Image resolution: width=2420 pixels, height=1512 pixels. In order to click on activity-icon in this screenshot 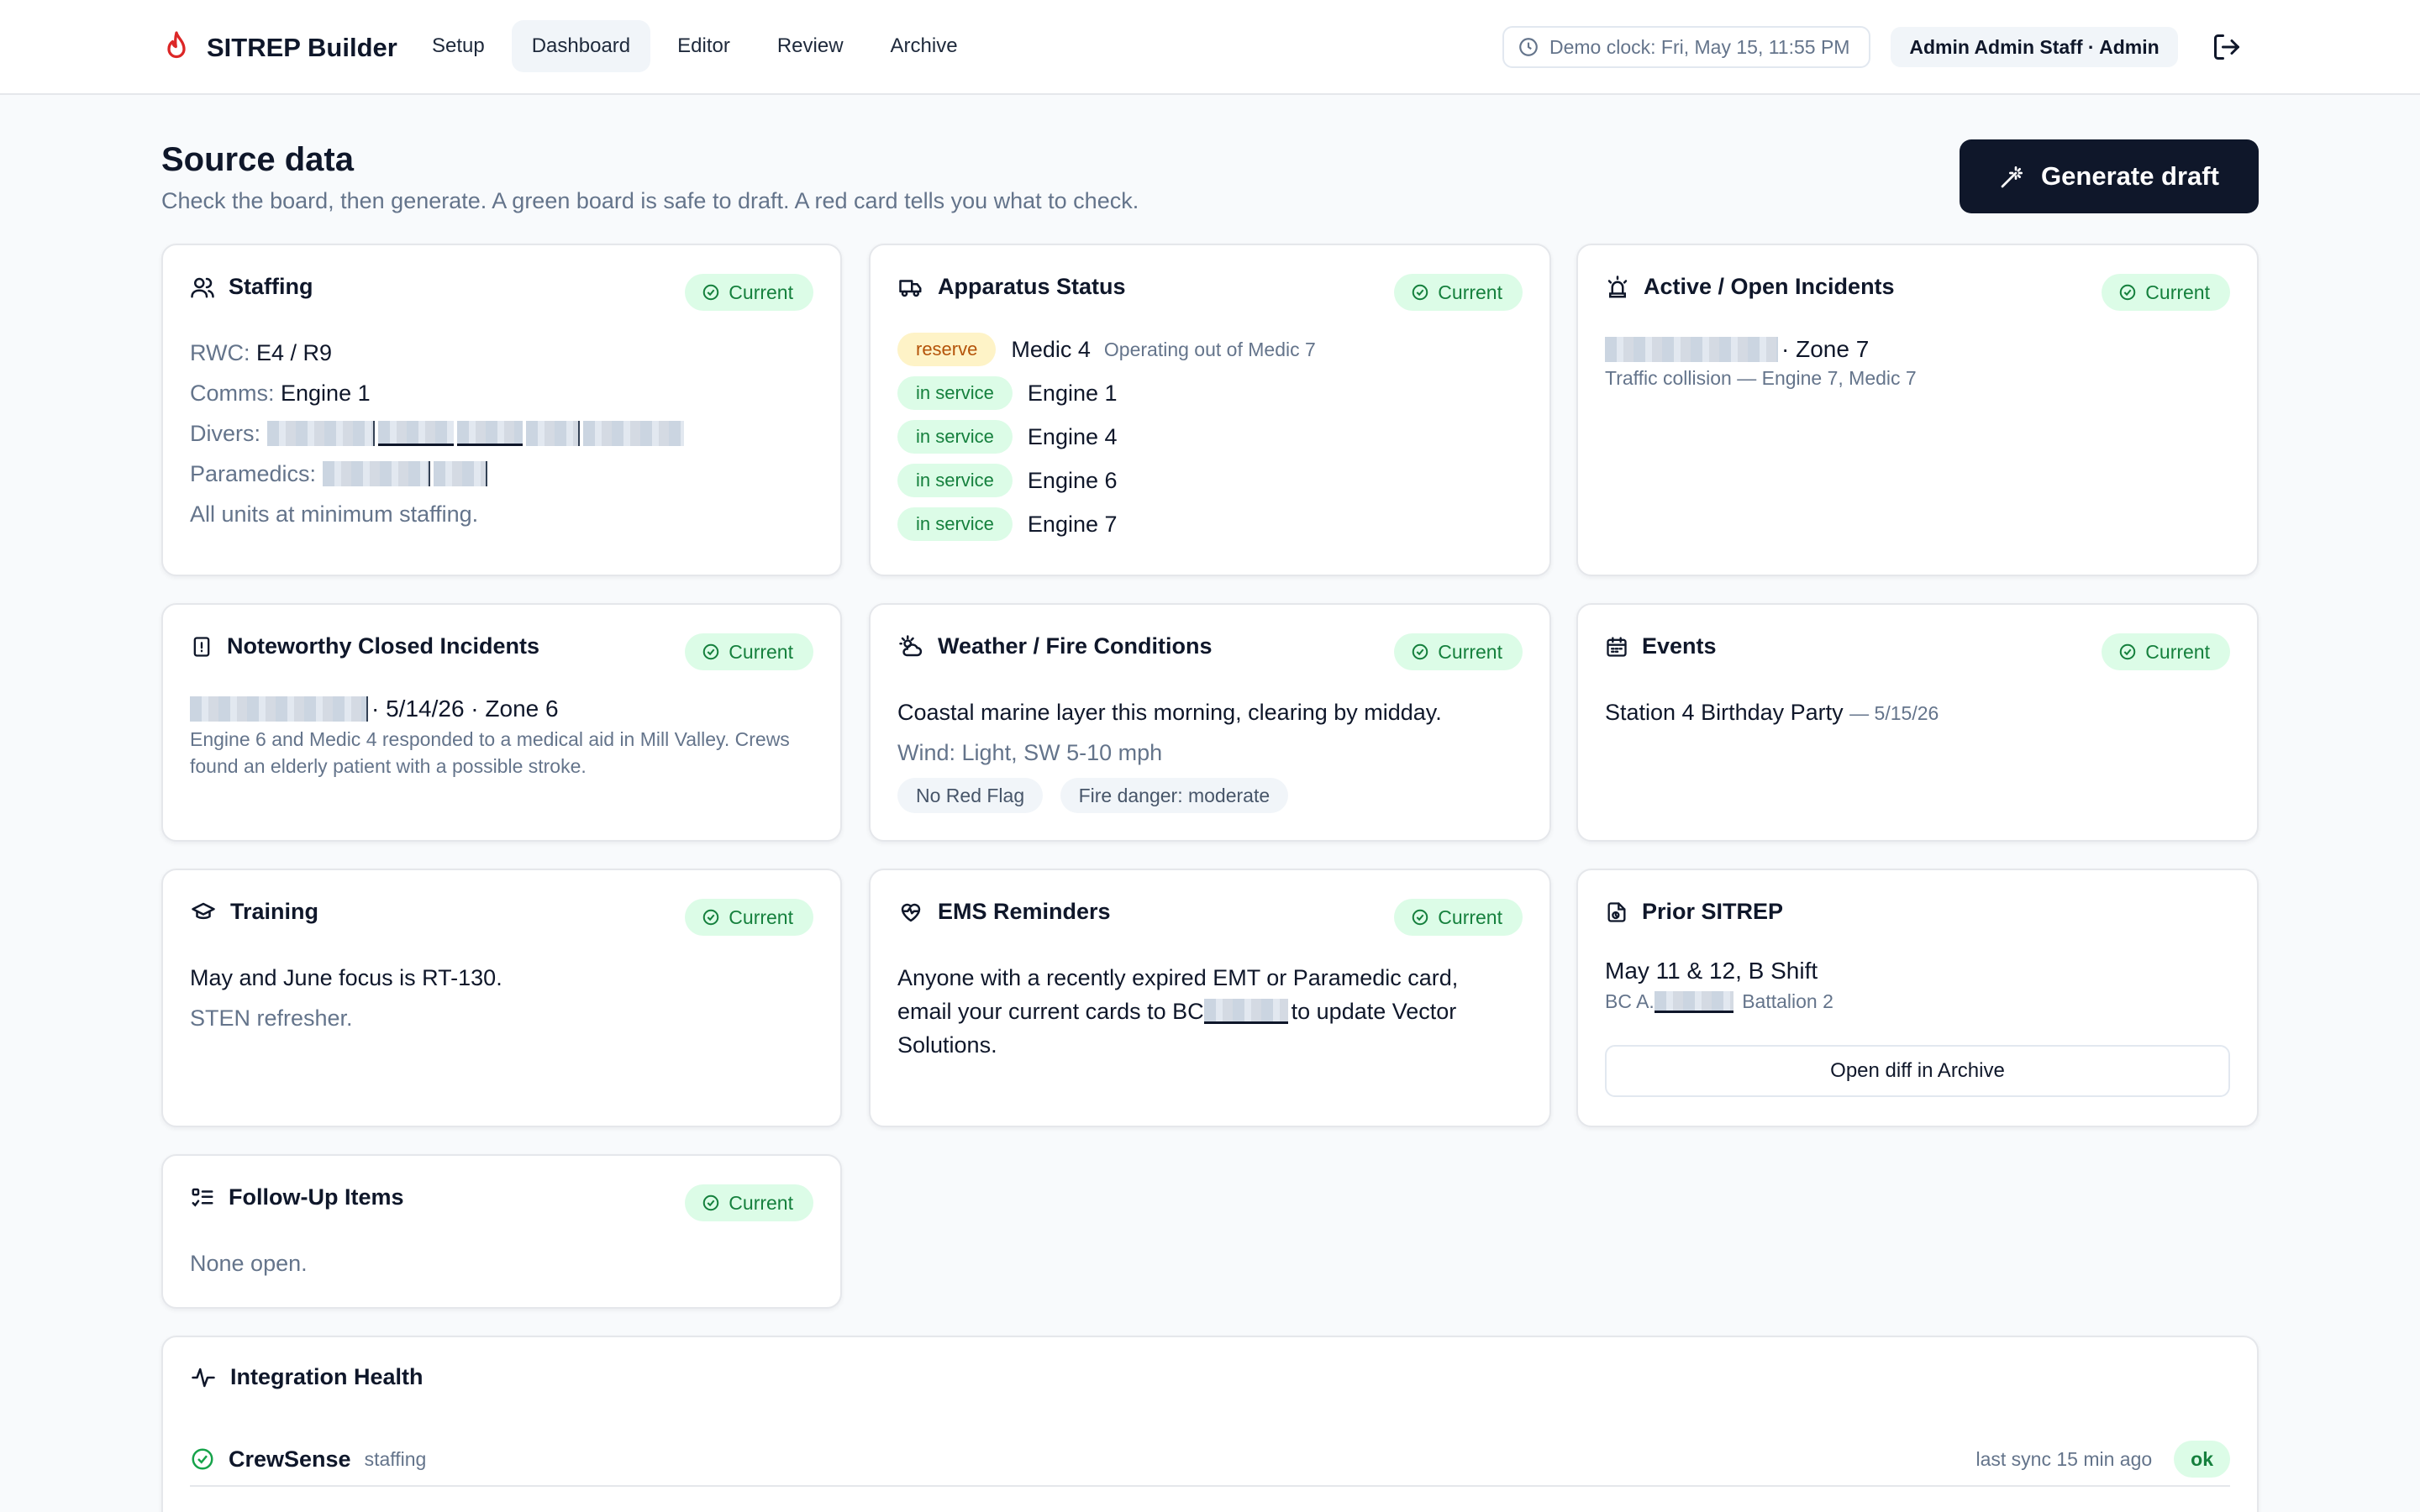, I will do `click(203, 1377)`.